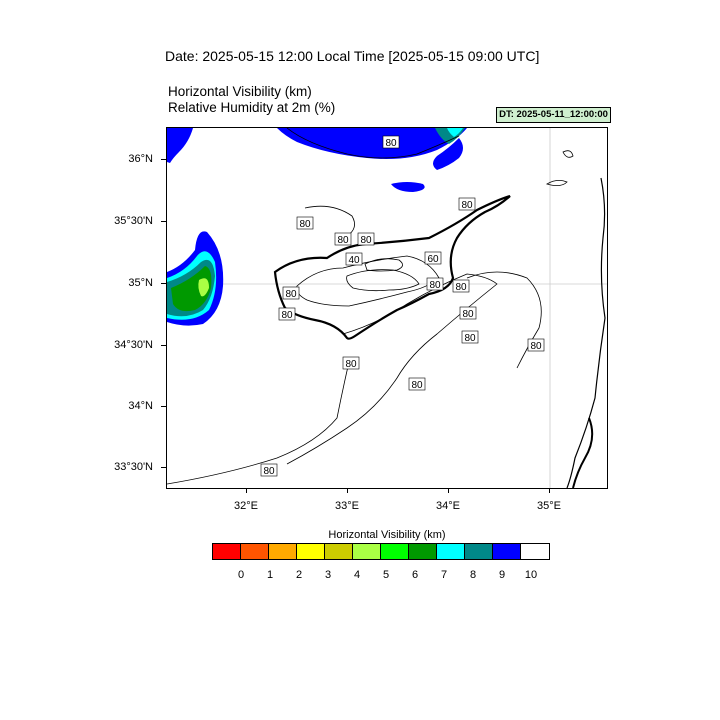  What do you see at coordinates (258, 423) in the screenshot?
I see `rh-contour-southwest` at bounding box center [258, 423].